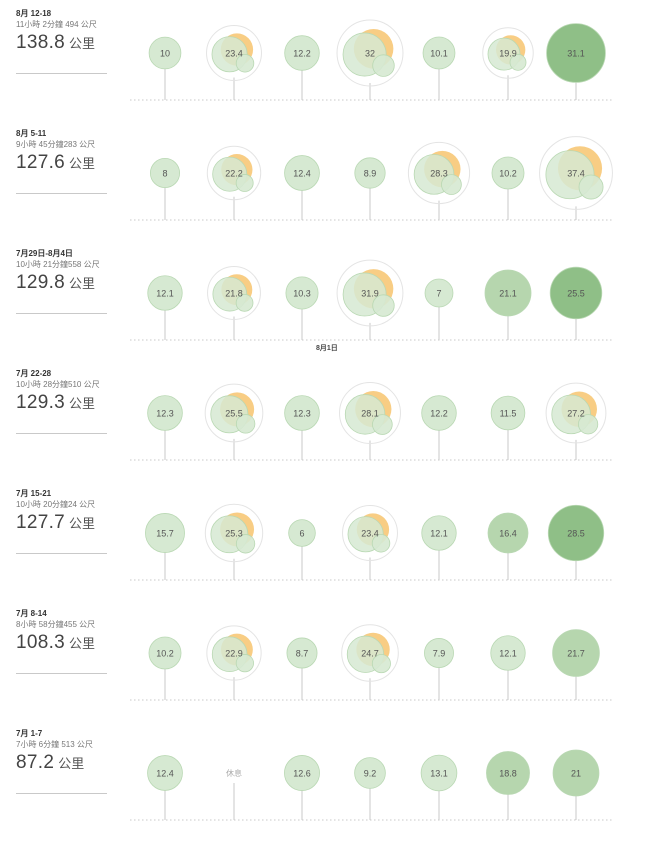 This screenshot has width=656, height=843. I want to click on day-value-label: 7.9, so click(439, 654).